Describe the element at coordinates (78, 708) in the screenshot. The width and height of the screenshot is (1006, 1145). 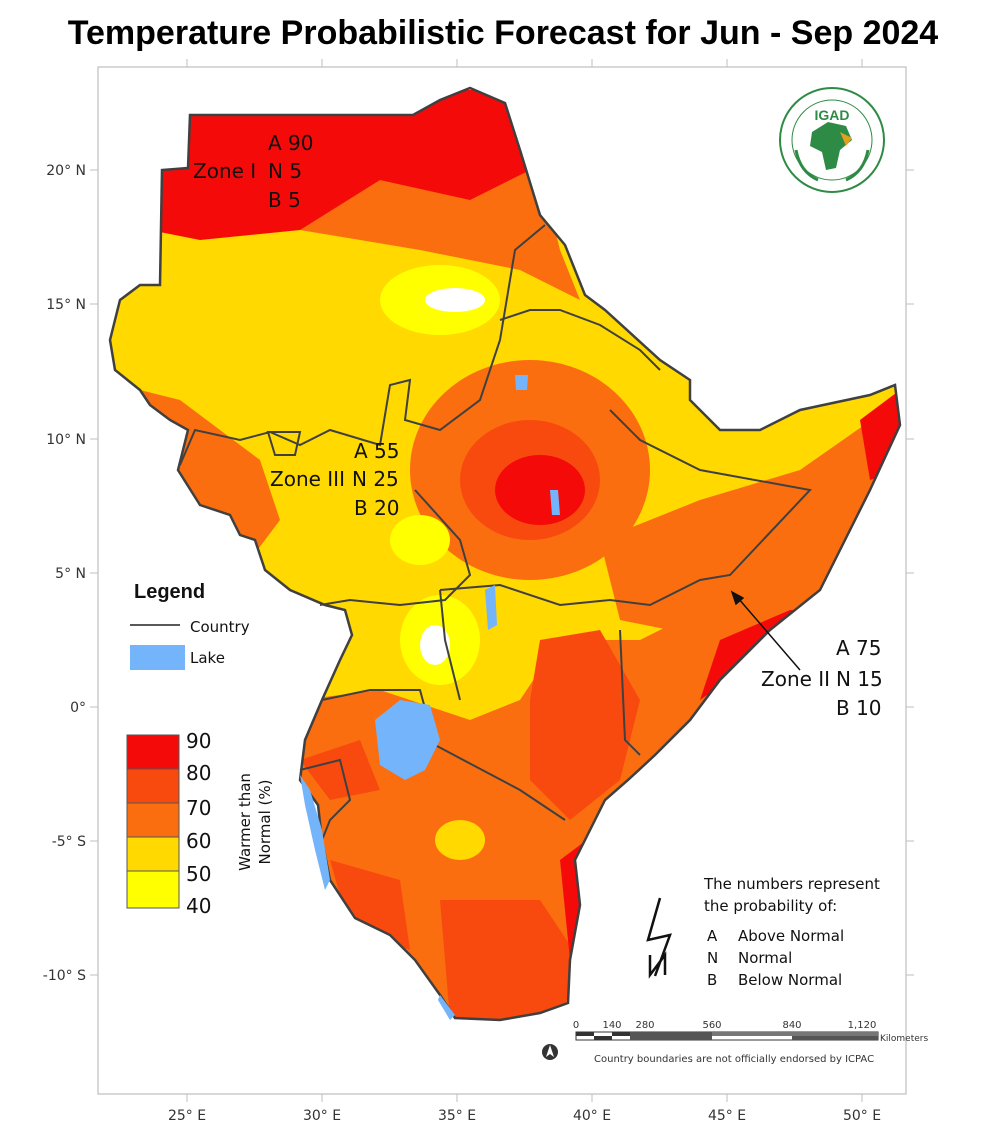
I see `lat-label-0: 0°` at that location.